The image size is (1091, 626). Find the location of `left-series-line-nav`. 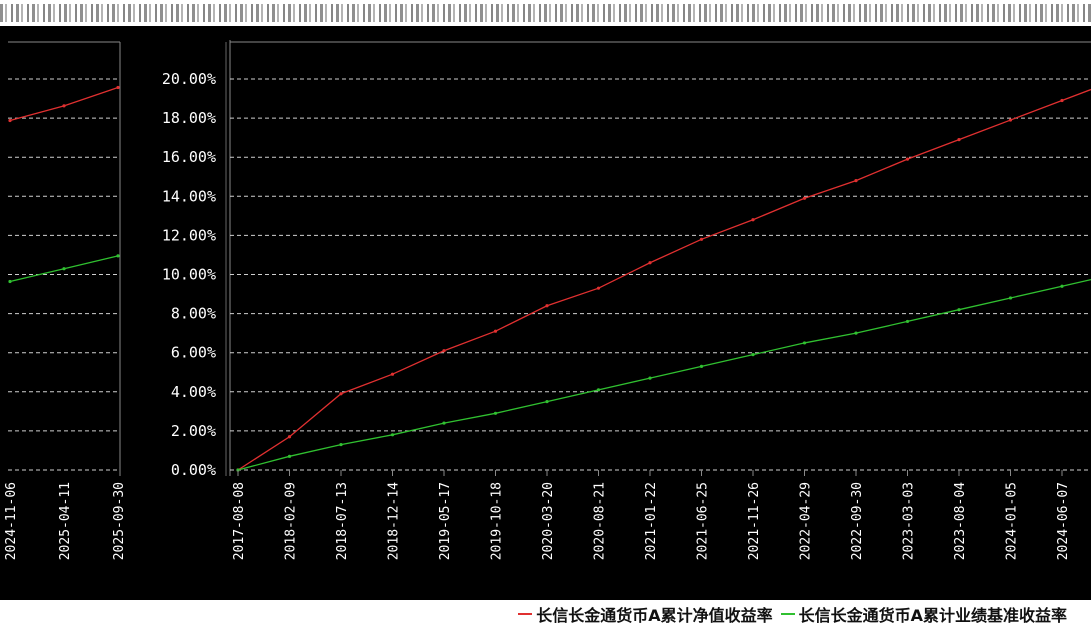

left-series-line-nav is located at coordinates (64, 104).